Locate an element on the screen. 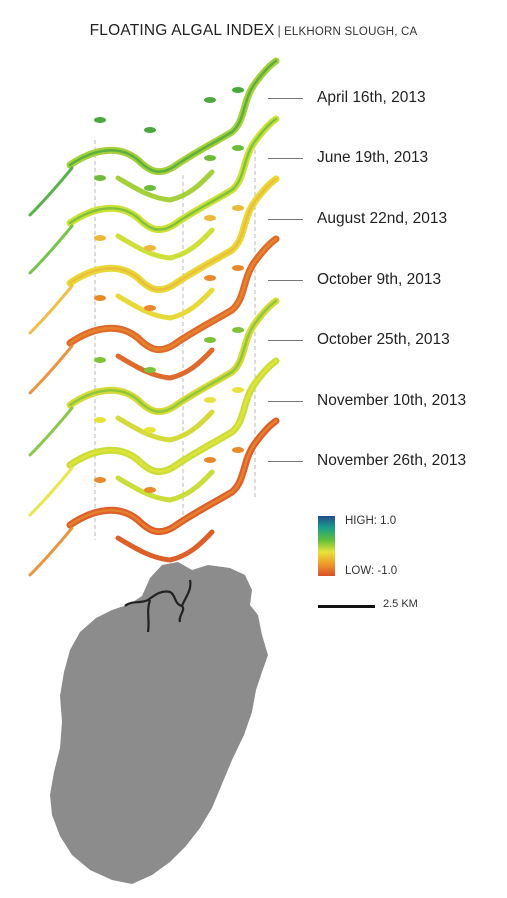 The width and height of the screenshot is (507, 898). legend-high-label: HIGH: 1.0 is located at coordinates (371, 521).